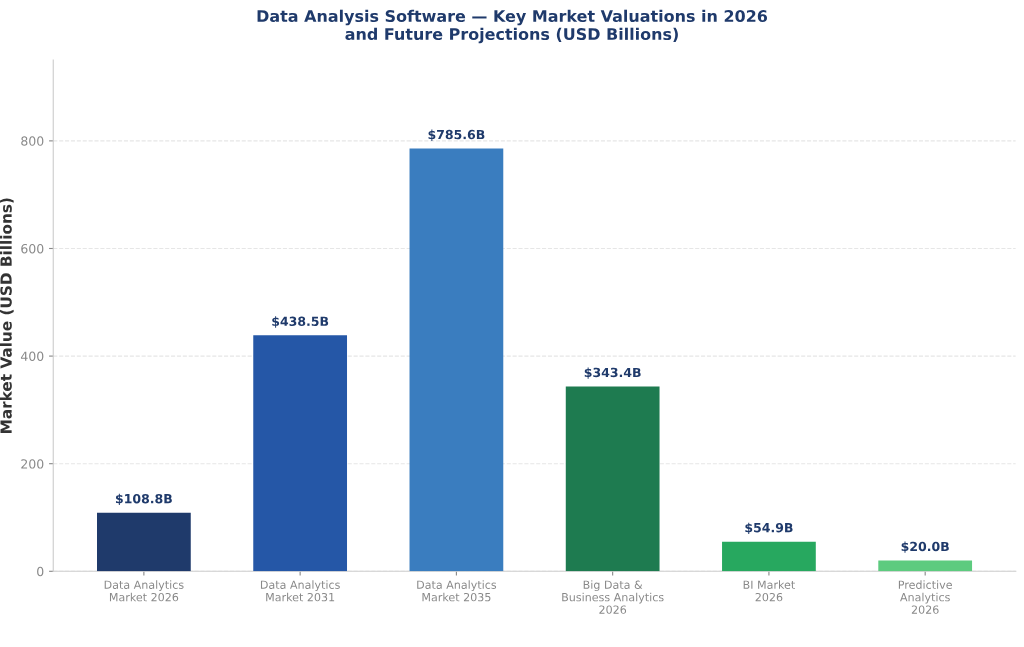 The height and width of the screenshot is (647, 1024). What do you see at coordinates (40, 571) in the screenshot?
I see `y-tick-label: 0` at bounding box center [40, 571].